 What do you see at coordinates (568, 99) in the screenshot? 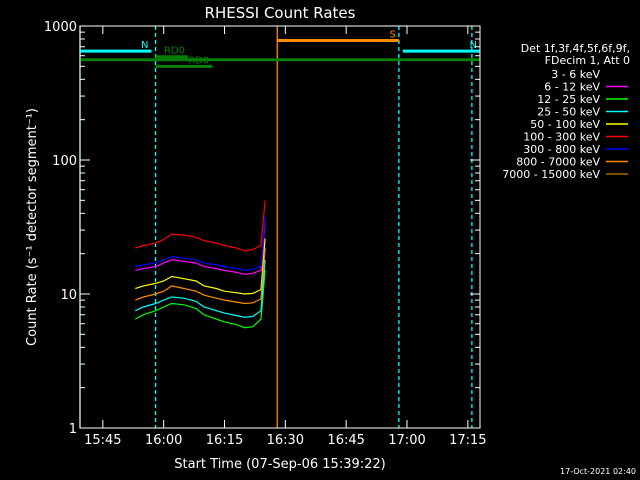
I see `legend-label: 12 - 25 keV` at bounding box center [568, 99].